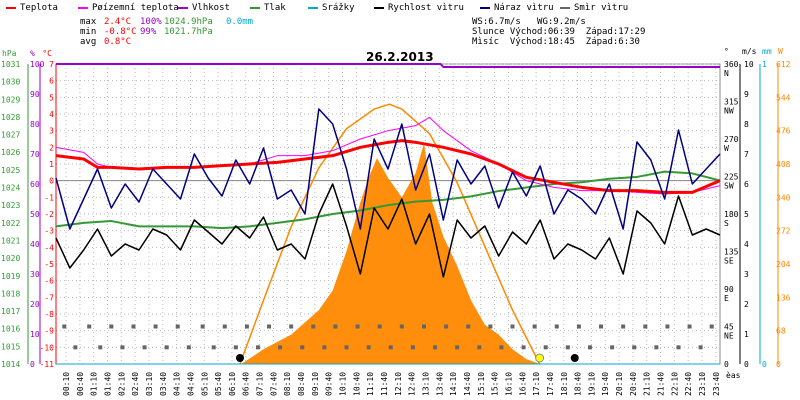 The width and height of the screenshot is (800, 400). I want to click on x-tick-label: 03:40, so click(163, 384).